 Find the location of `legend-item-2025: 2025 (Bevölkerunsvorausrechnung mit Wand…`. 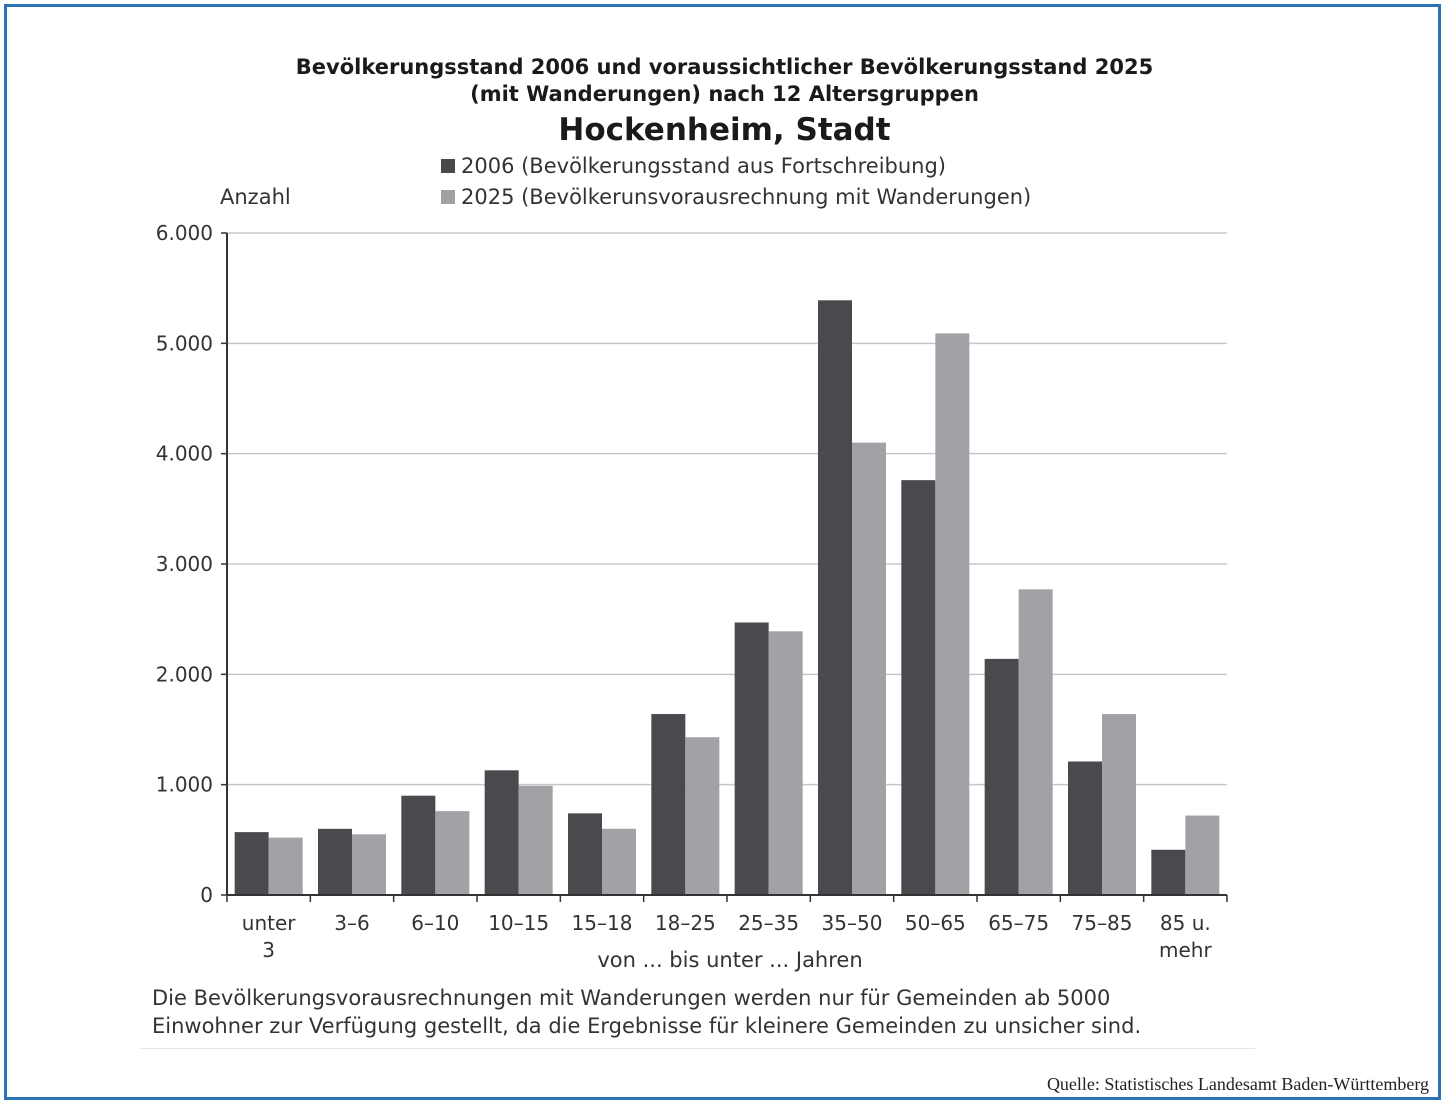

legend-item-2025: 2025 (Bevölkerunsvorausrechnung mit Wand… is located at coordinates (736, 197).